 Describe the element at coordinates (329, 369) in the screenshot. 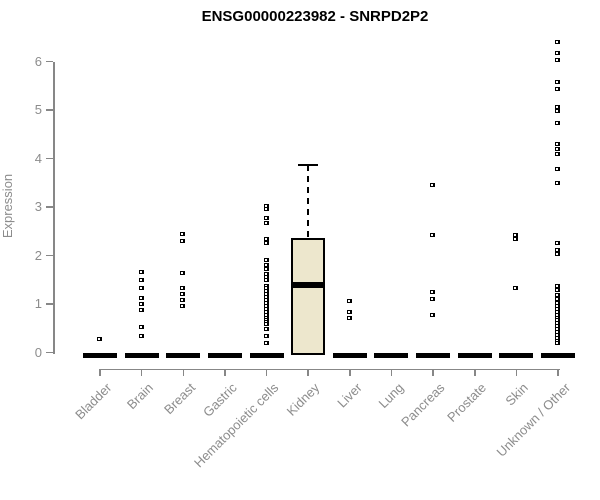

I see `x-axis-line` at that location.